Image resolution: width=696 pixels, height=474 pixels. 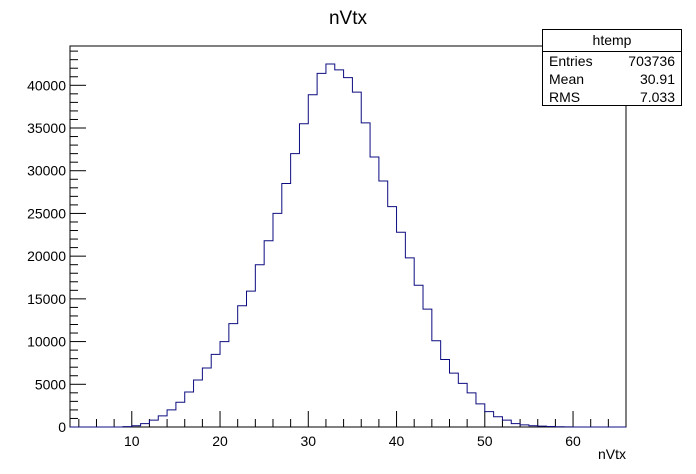 I want to click on stats-title: htemp, so click(x=612, y=41).